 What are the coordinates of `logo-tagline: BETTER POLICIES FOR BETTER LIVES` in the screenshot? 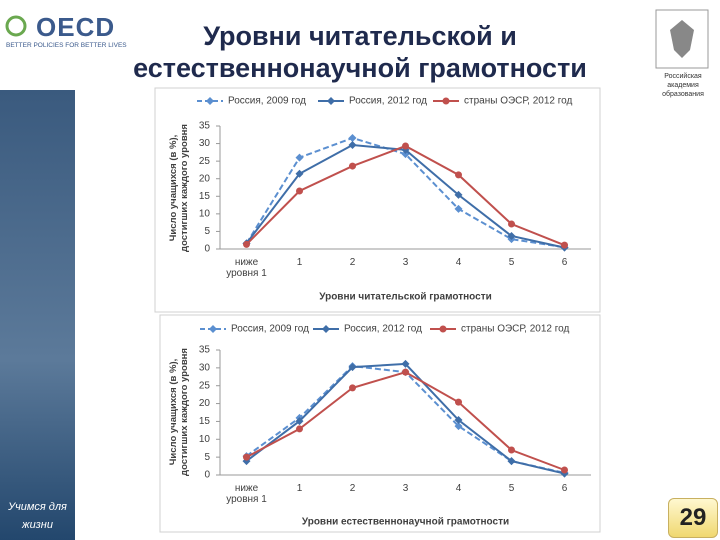 It's located at (66, 45).